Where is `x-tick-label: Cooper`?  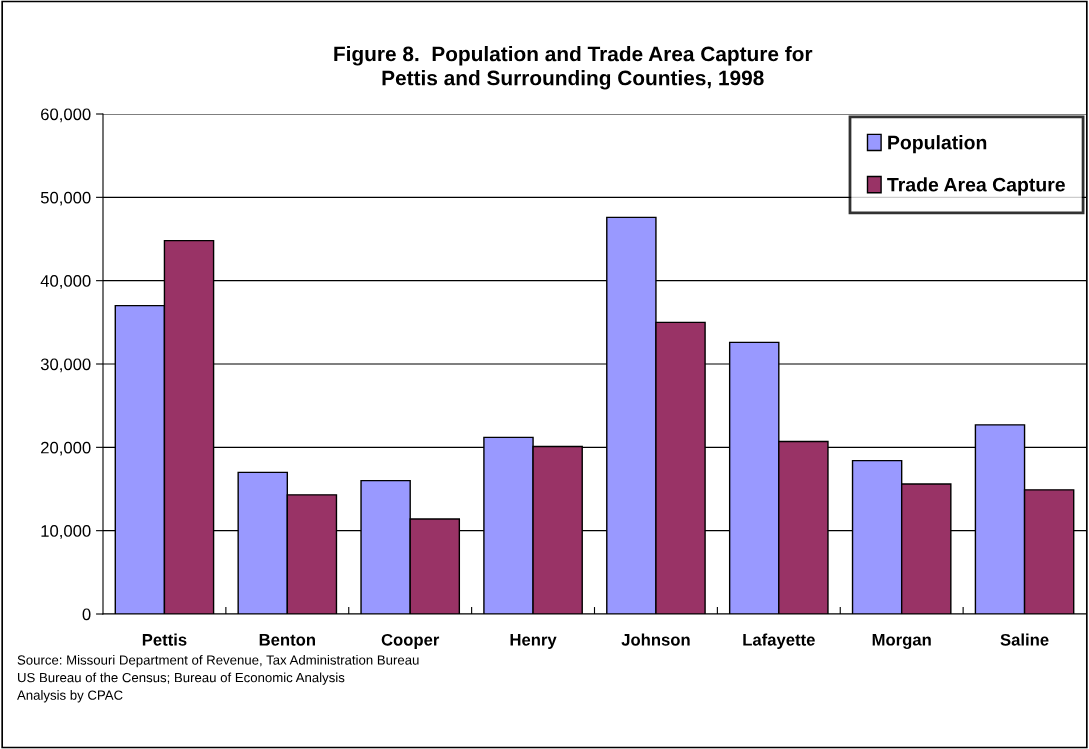 x-tick-label: Cooper is located at coordinates (410, 641).